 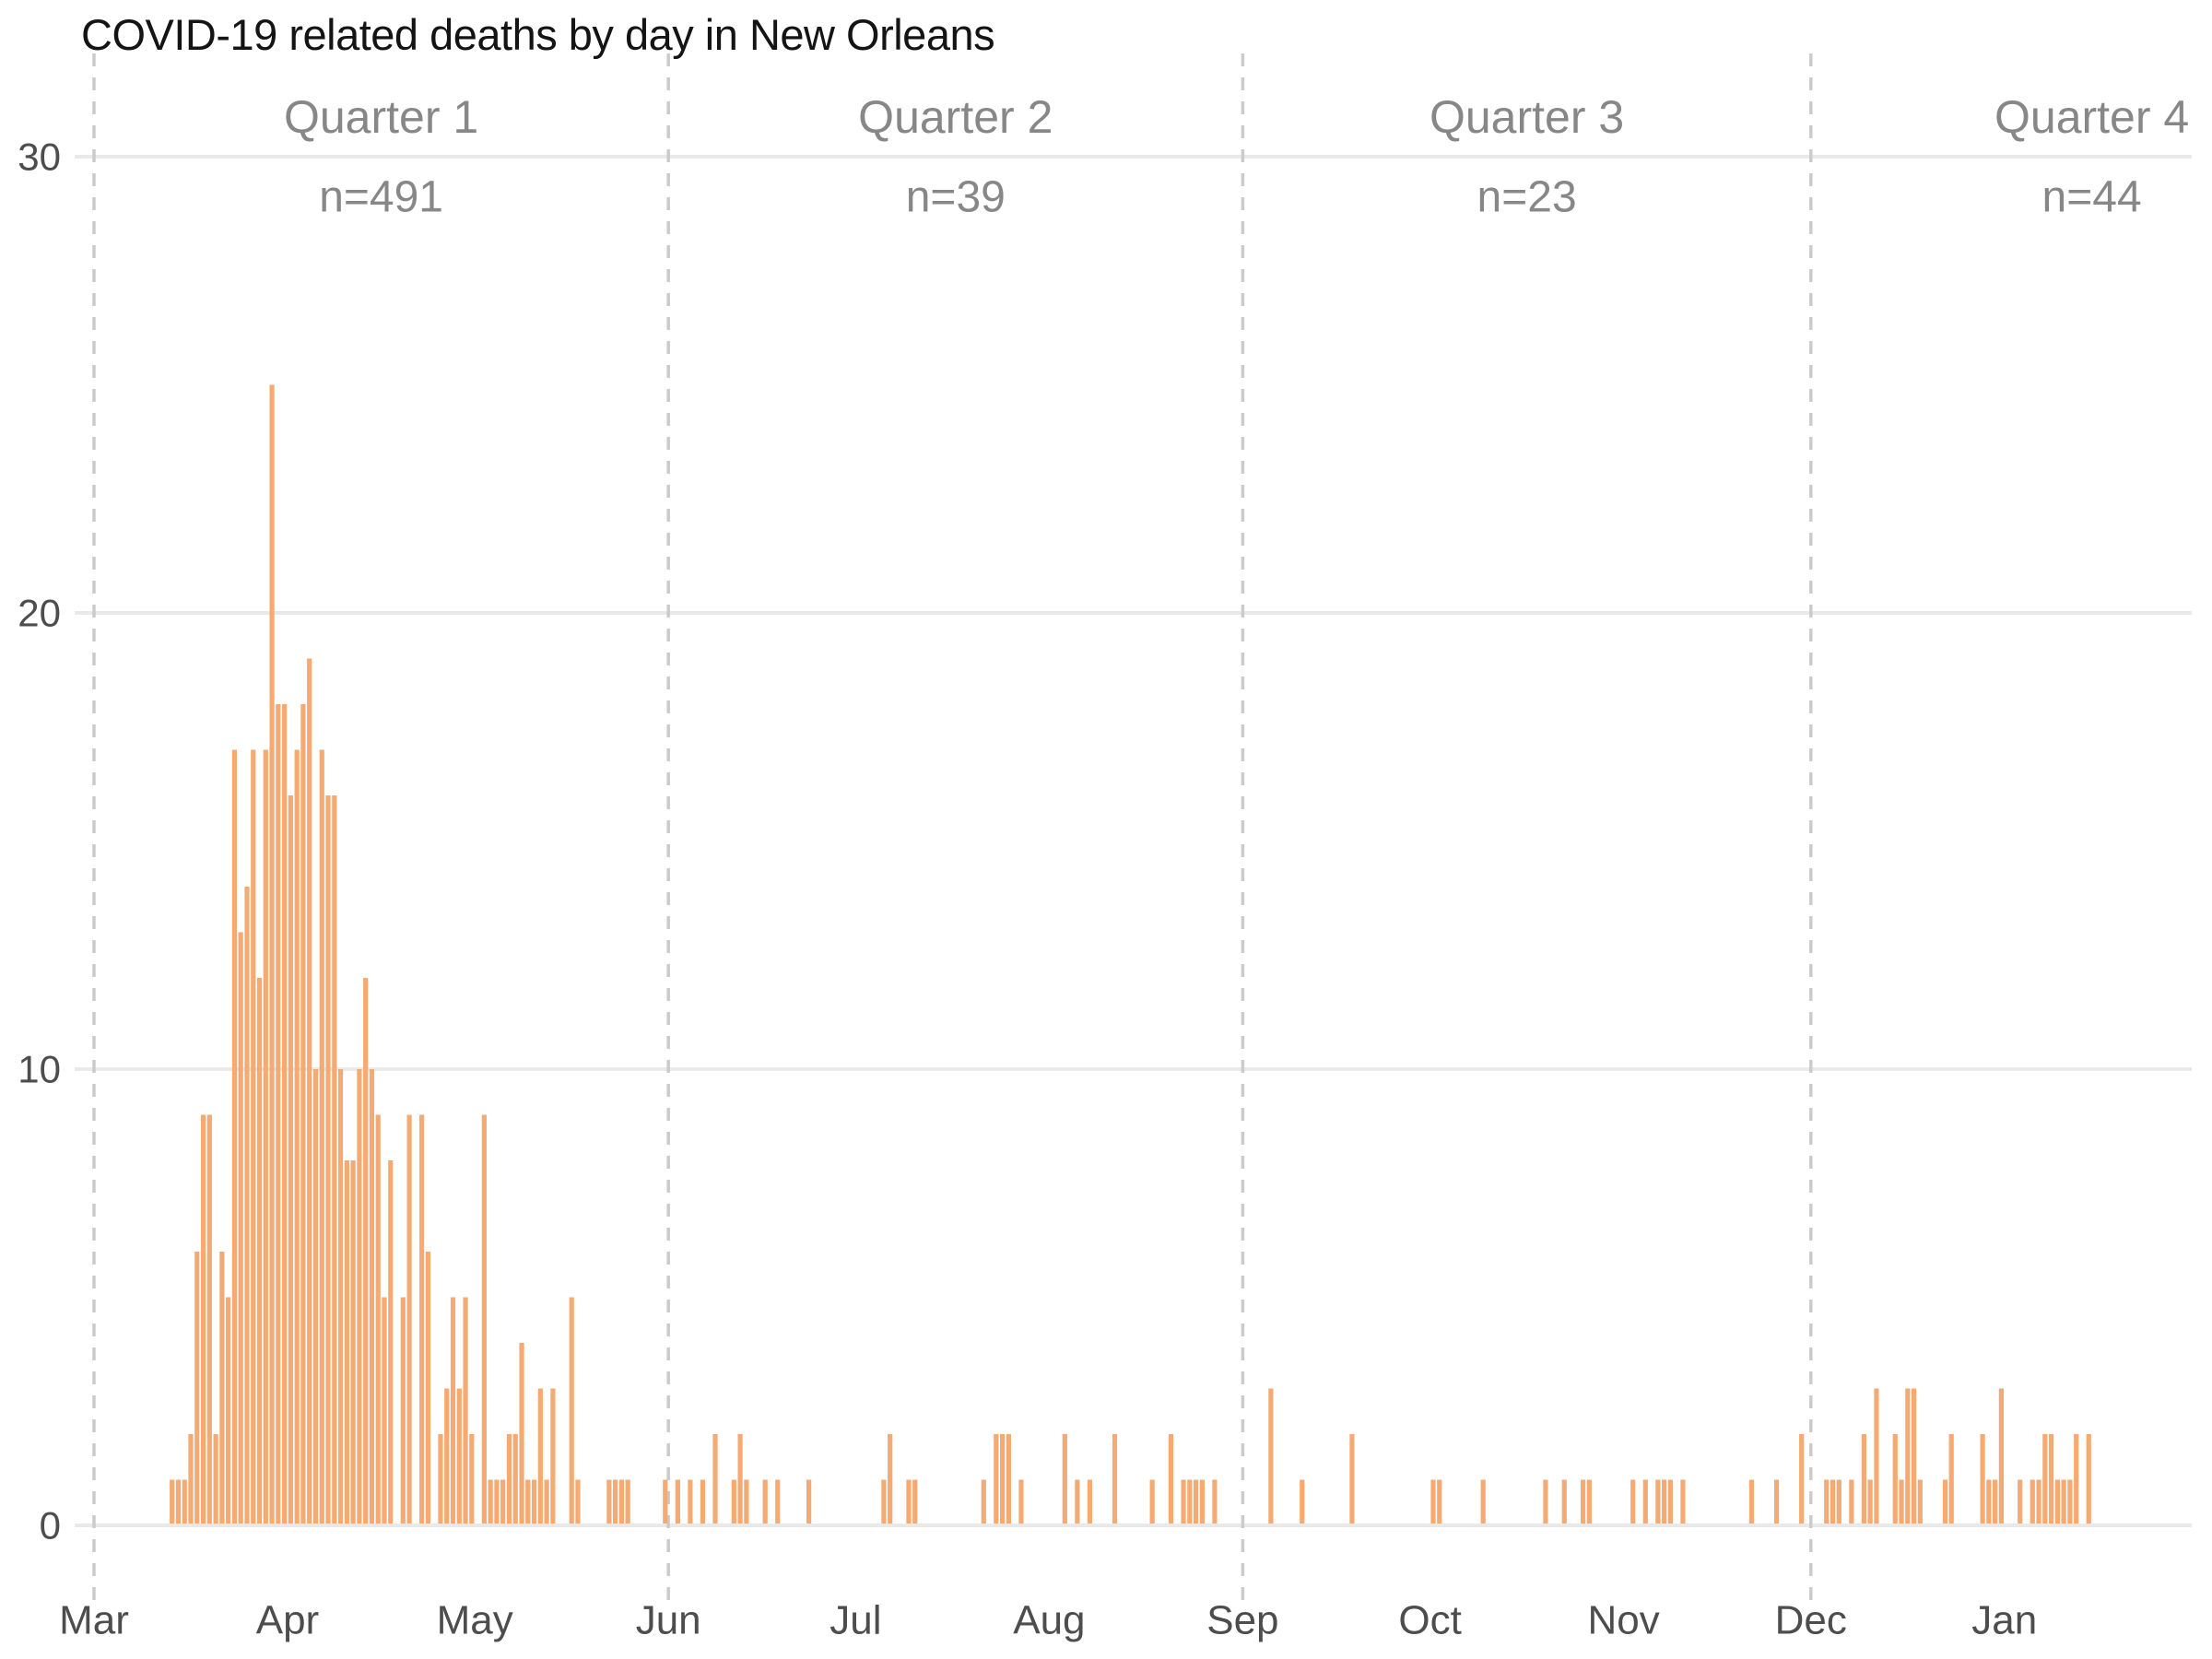 What do you see at coordinates (956, 197) in the screenshot?
I see `quarter-count-label-2: n=39` at bounding box center [956, 197].